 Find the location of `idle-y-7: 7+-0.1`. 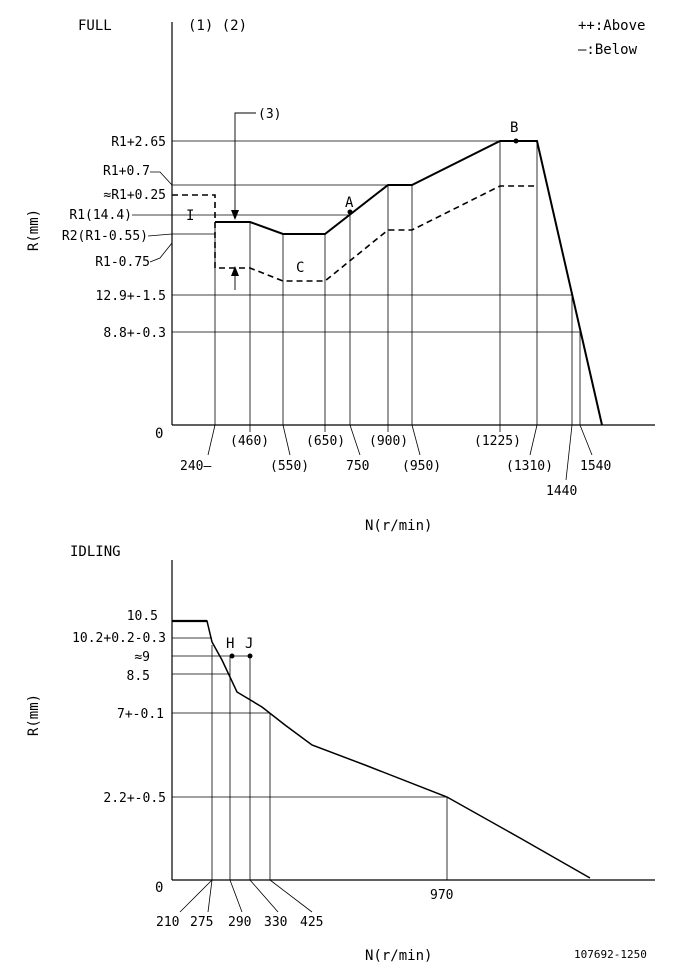

idle-y-7: 7+-0.1 is located at coordinates (140, 714).